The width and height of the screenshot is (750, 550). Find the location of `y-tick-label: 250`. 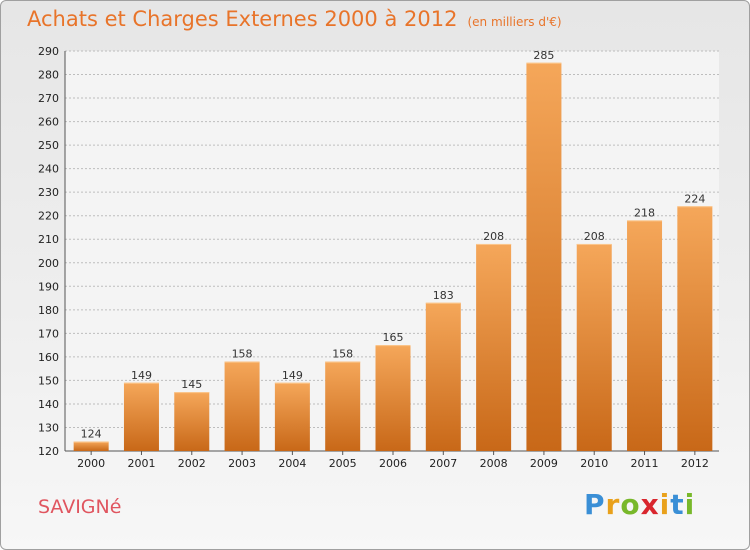

y-tick-label: 250 is located at coordinates (48, 145).